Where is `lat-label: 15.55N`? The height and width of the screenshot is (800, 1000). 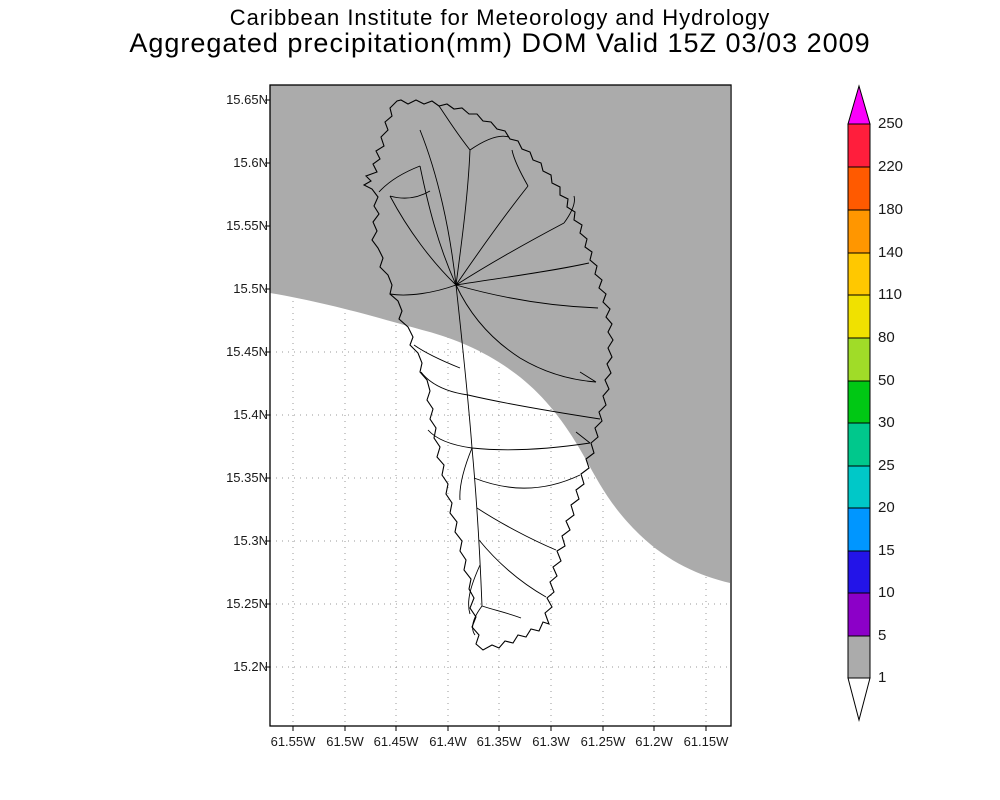
lat-label: 15.55N is located at coordinates (247, 225).